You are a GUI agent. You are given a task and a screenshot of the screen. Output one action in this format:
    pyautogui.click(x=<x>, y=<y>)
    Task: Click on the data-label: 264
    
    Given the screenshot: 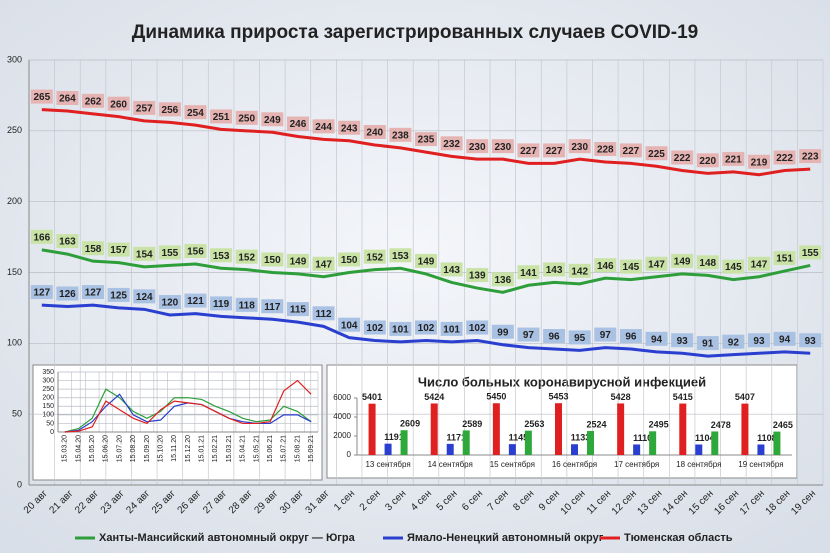 What is the action you would take?
    pyautogui.click(x=67, y=99)
    